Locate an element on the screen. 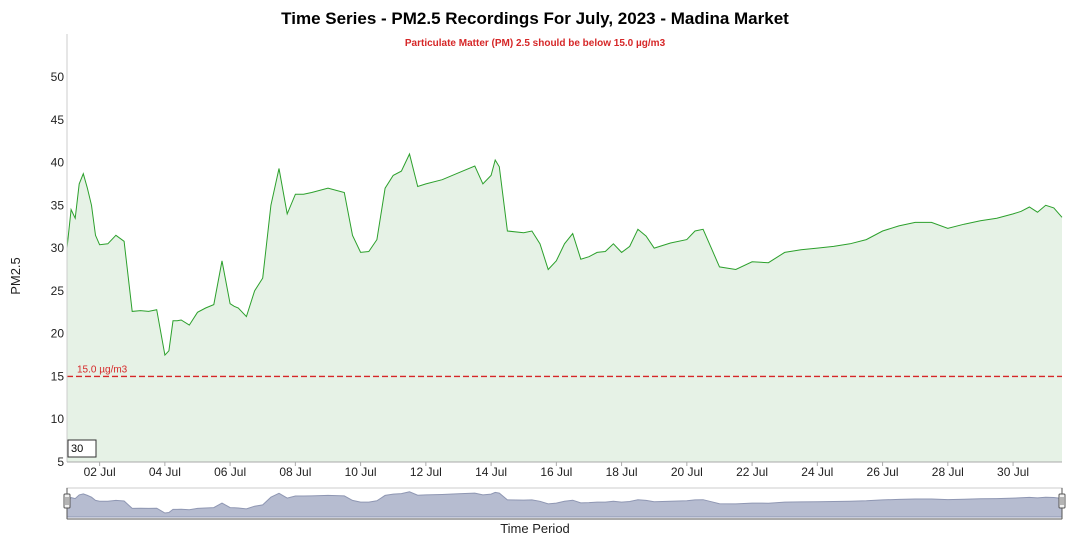 The width and height of the screenshot is (1074, 543). y-tick-label: 5 is located at coordinates (60, 462).